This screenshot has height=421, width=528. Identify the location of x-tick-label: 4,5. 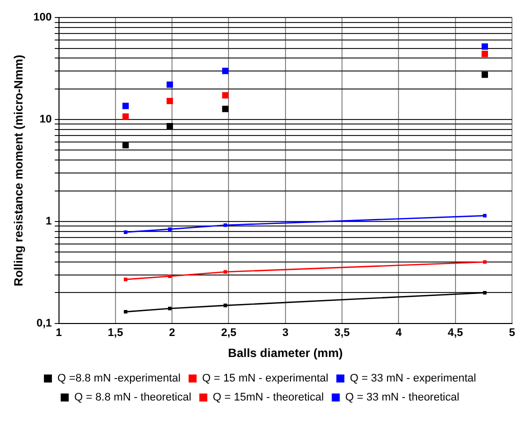
(455, 333).